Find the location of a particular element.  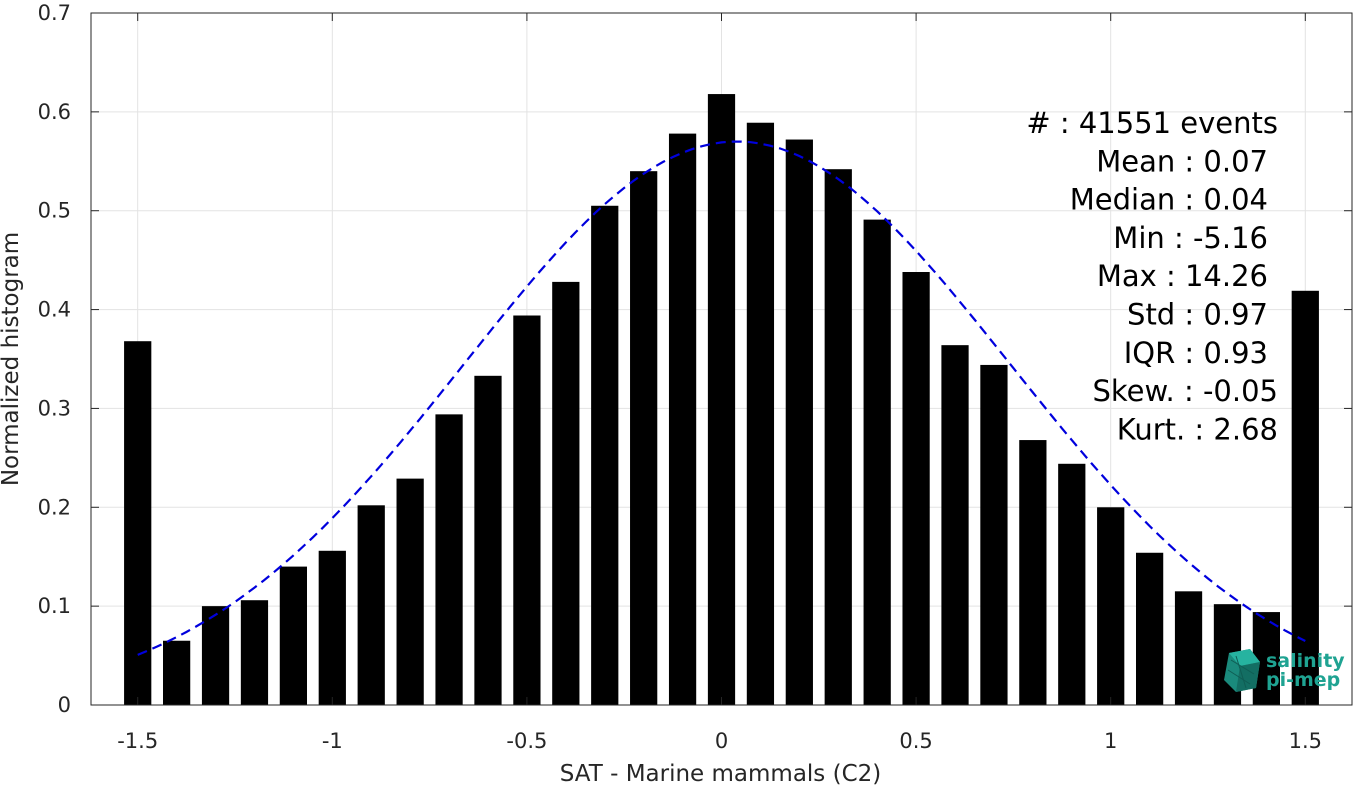

cube-icon is located at coordinates (1242, 670).